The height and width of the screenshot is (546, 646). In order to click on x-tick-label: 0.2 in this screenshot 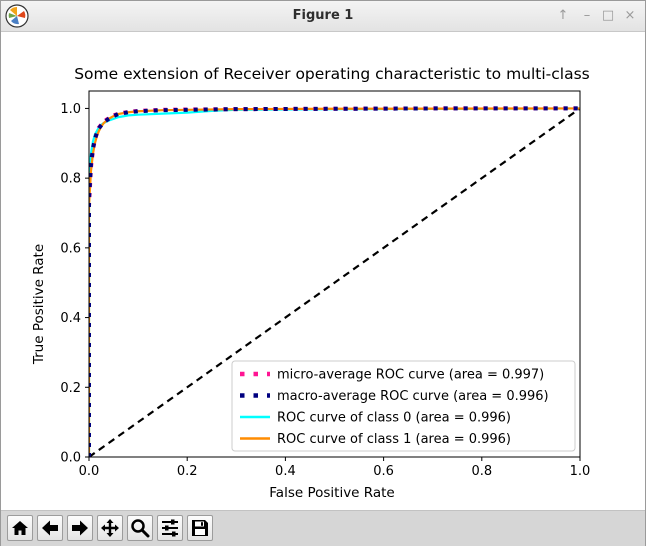, I will do `click(187, 471)`.